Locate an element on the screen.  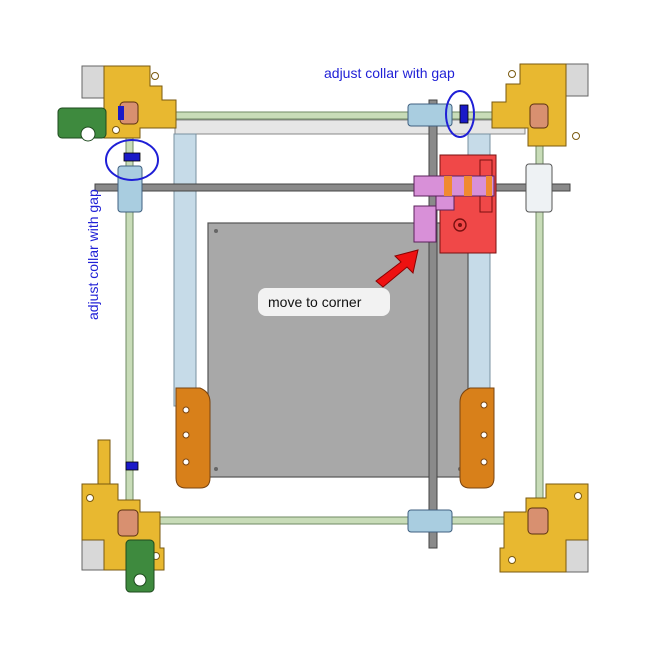
bed-clip-left is located at coordinates (193, 438).